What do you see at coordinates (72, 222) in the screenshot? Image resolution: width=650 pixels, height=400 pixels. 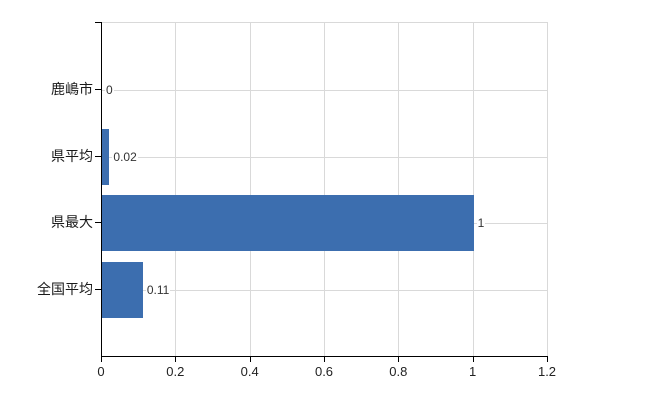 I see `category-label: 県最大` at bounding box center [72, 222].